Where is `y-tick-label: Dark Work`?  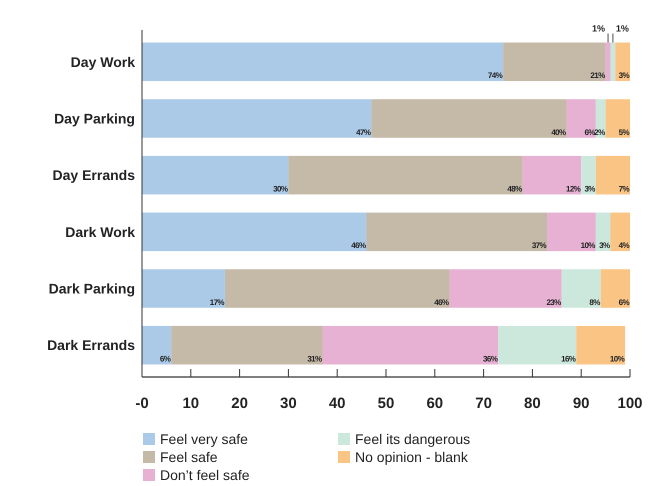 y-tick-label: Dark Work is located at coordinates (100, 232).